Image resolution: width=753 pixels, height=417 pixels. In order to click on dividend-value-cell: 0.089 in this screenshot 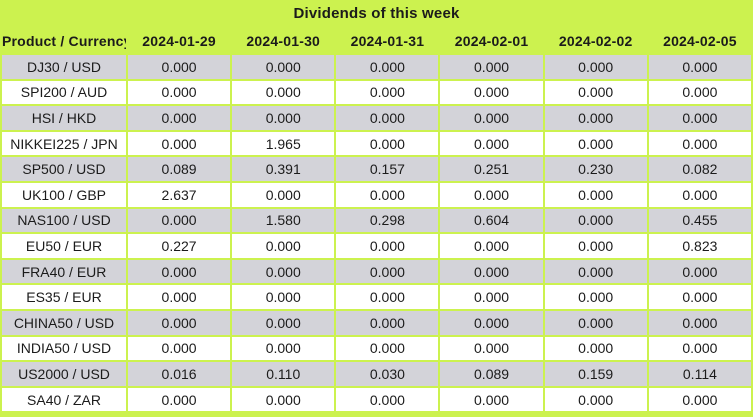, I will do `click(179, 169)`.